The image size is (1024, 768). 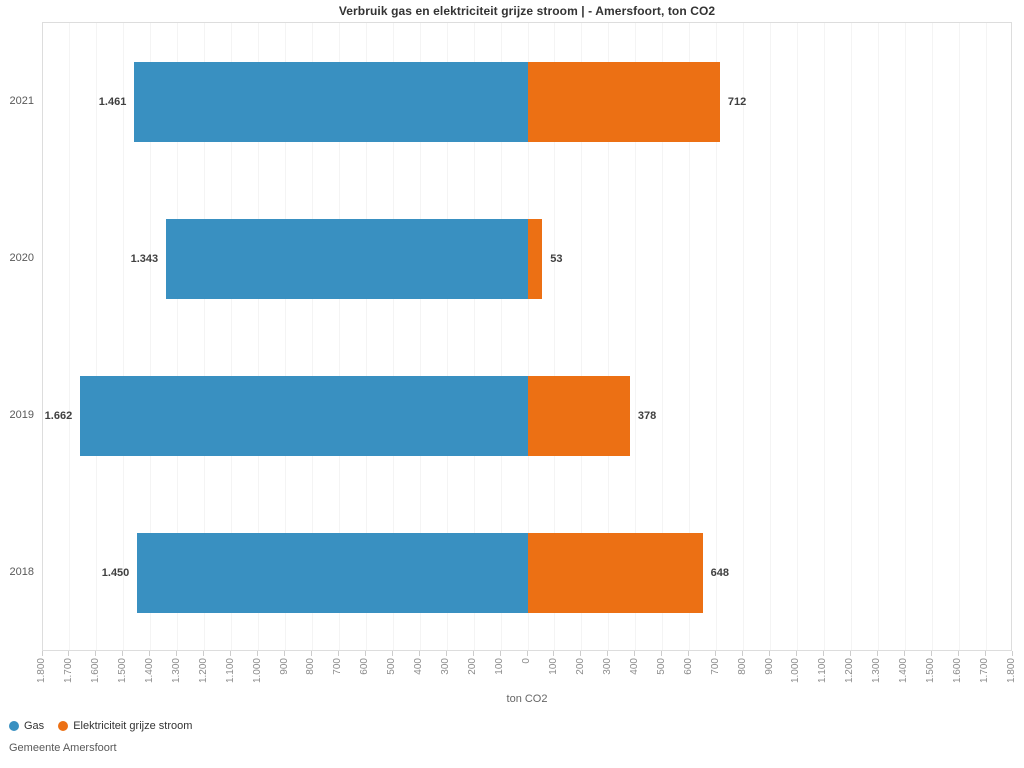 What do you see at coordinates (21, 257) in the screenshot?
I see `y-axis-label-2020: 2020` at bounding box center [21, 257].